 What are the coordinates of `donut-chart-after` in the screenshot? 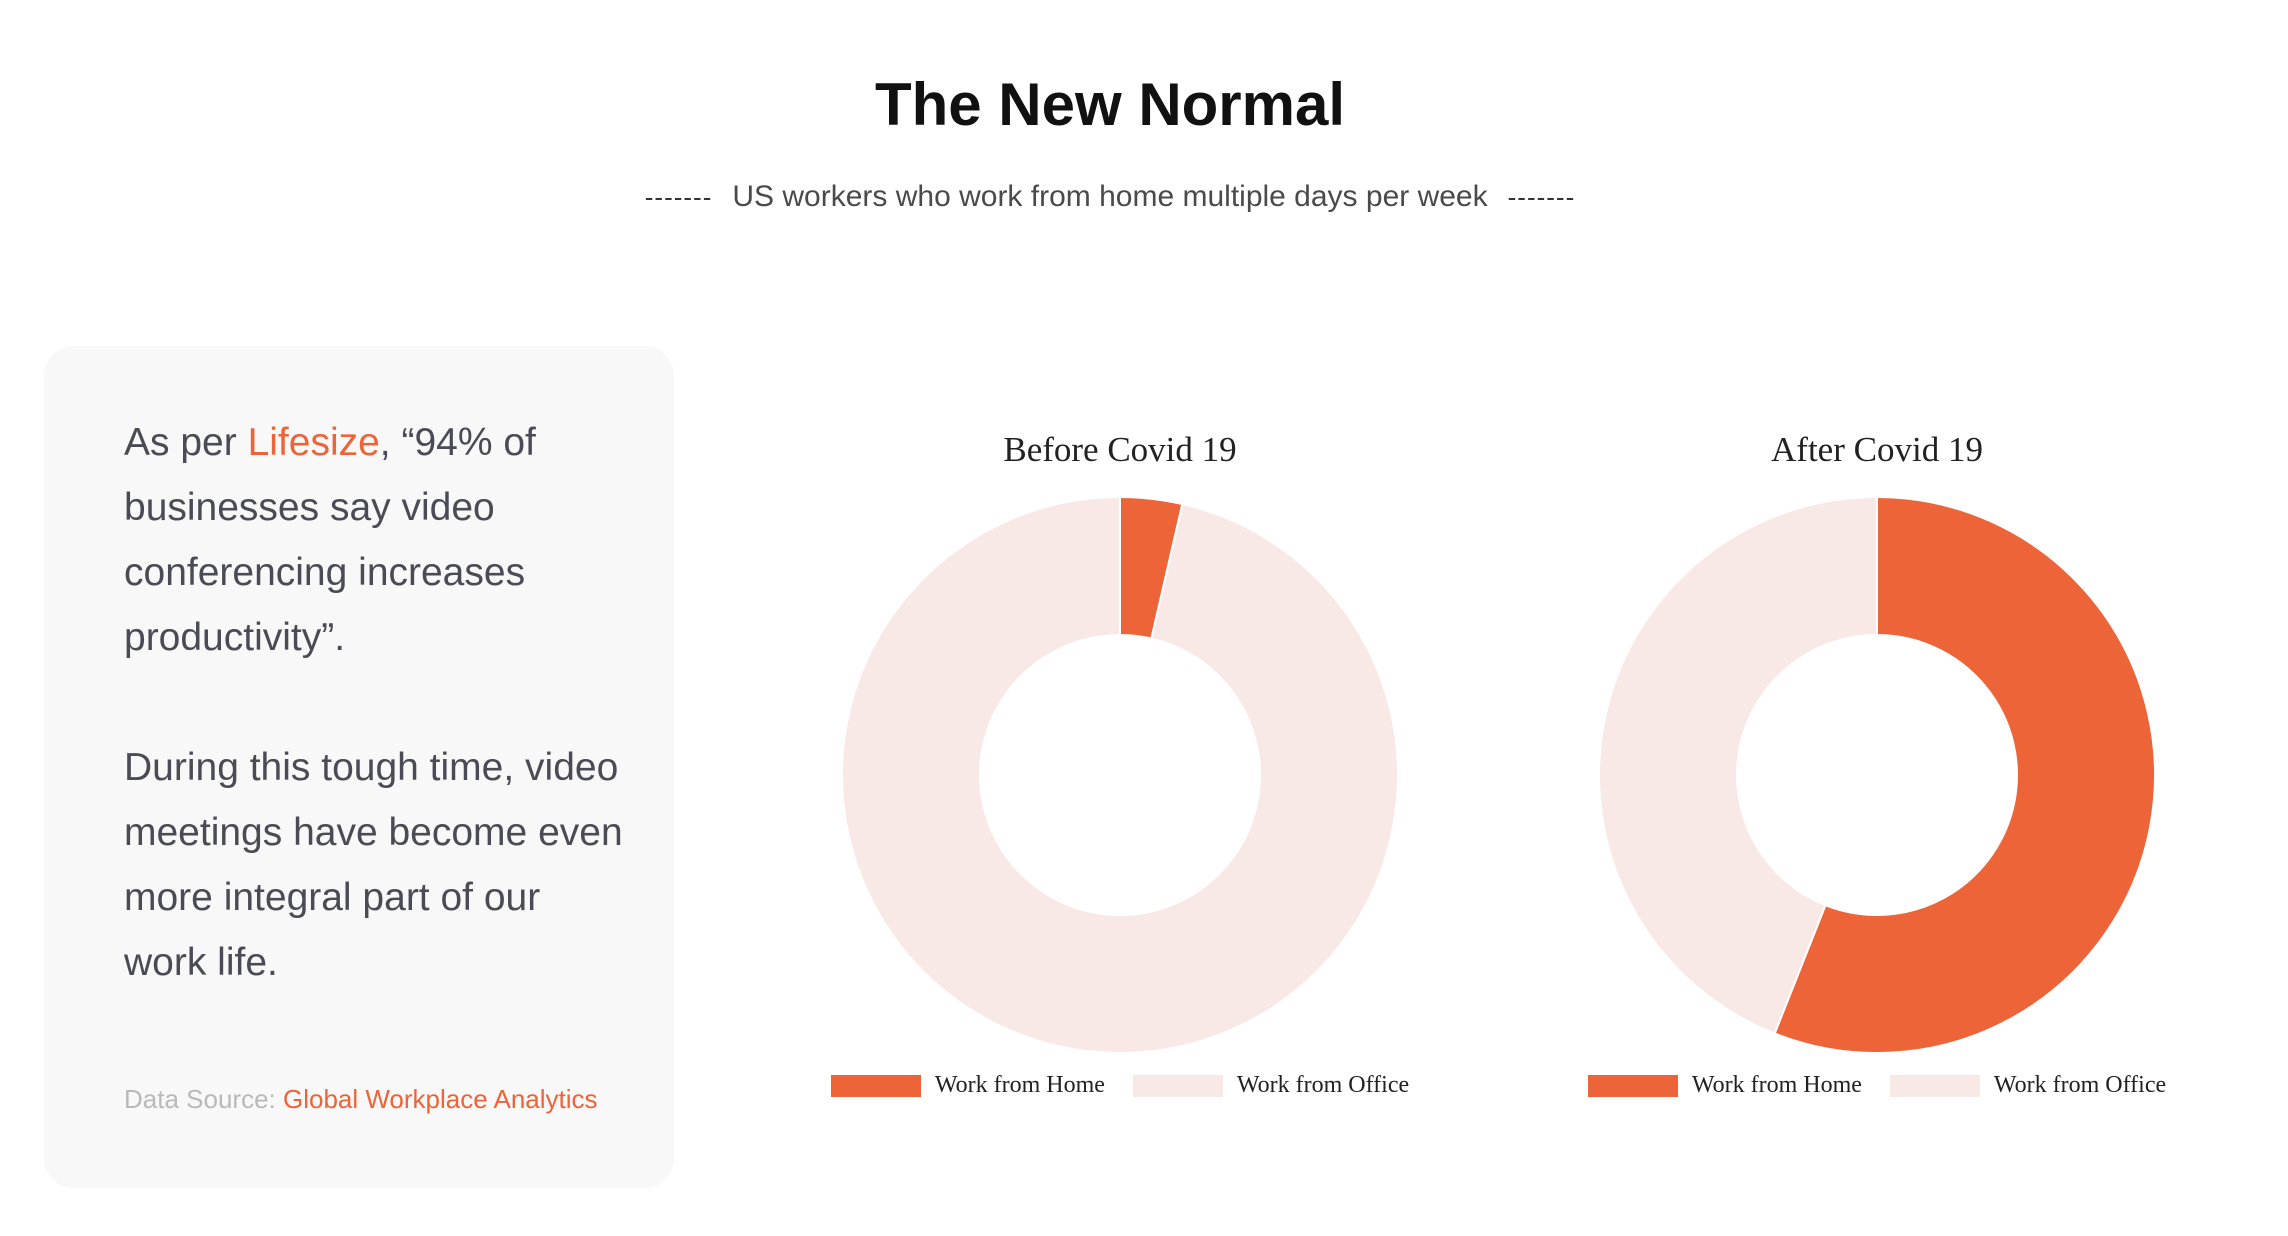 It's located at (1877, 774).